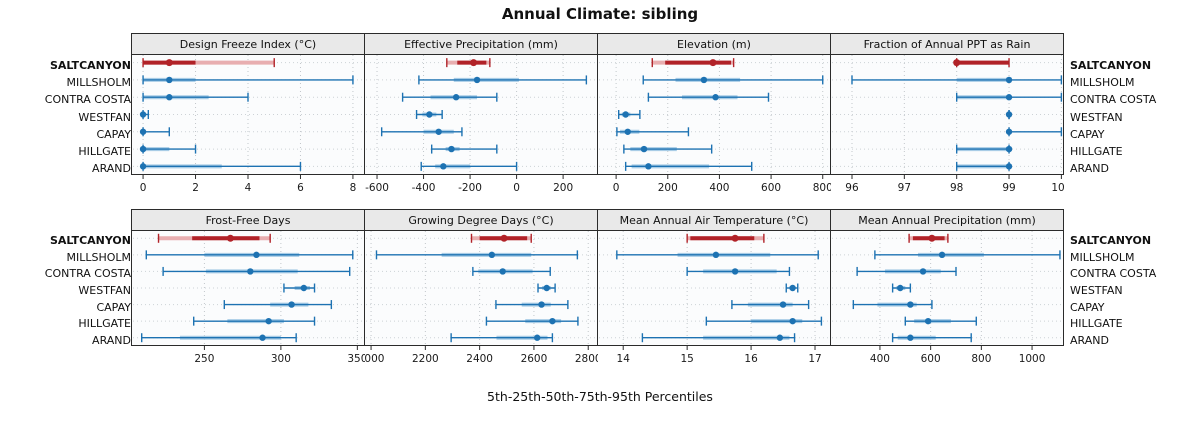 The height and width of the screenshot is (425, 1200). I want to click on panel-elevation: Elevation (m) 0 200 400 600 800, so click(714, 115).